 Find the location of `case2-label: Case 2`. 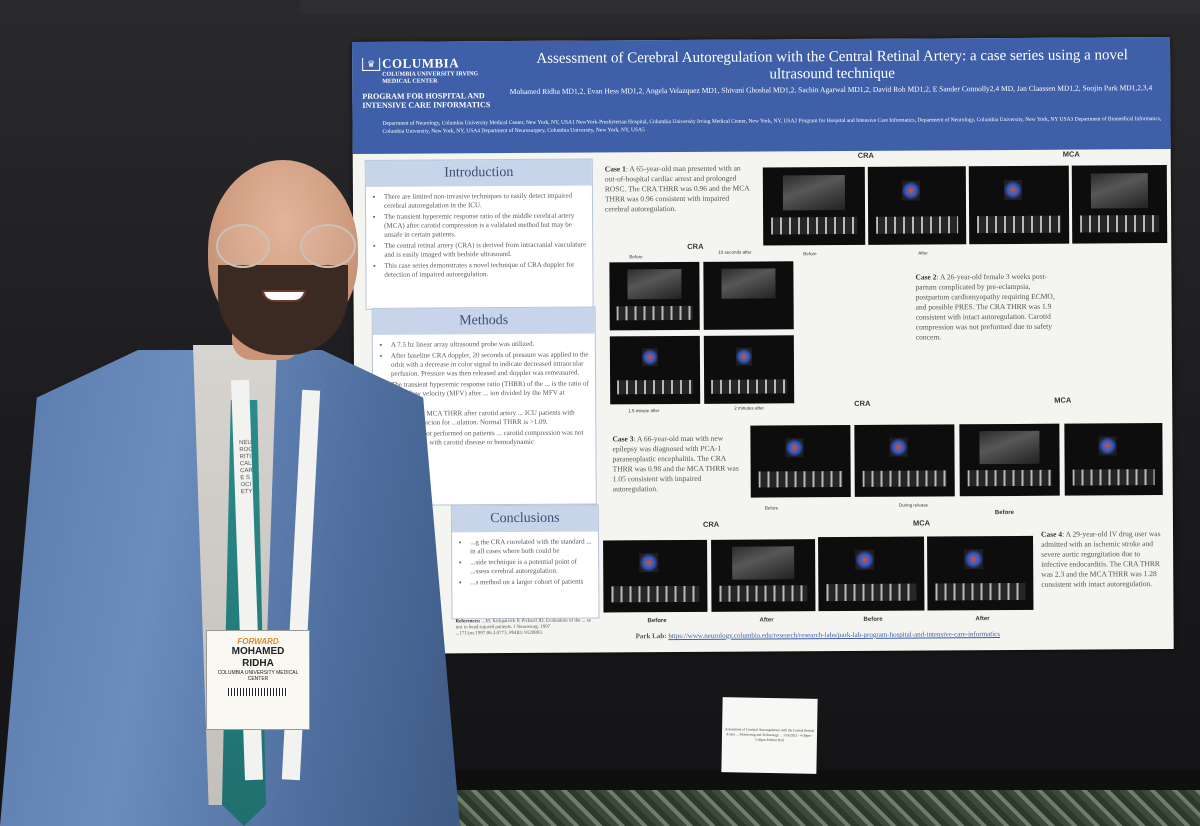

case2-label: Case 2 is located at coordinates (926, 277).